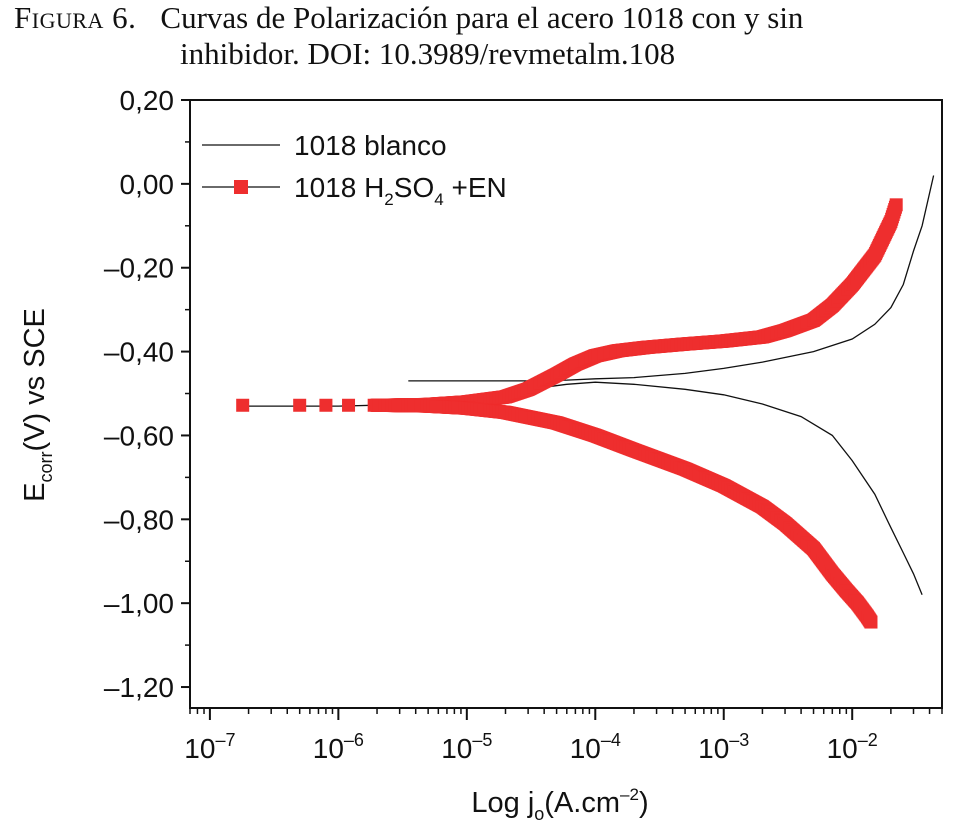 The height and width of the screenshot is (829, 955). What do you see at coordinates (400, 190) in the screenshot?
I see `legend-label: 1018 H2SO4 +EN` at bounding box center [400, 190].